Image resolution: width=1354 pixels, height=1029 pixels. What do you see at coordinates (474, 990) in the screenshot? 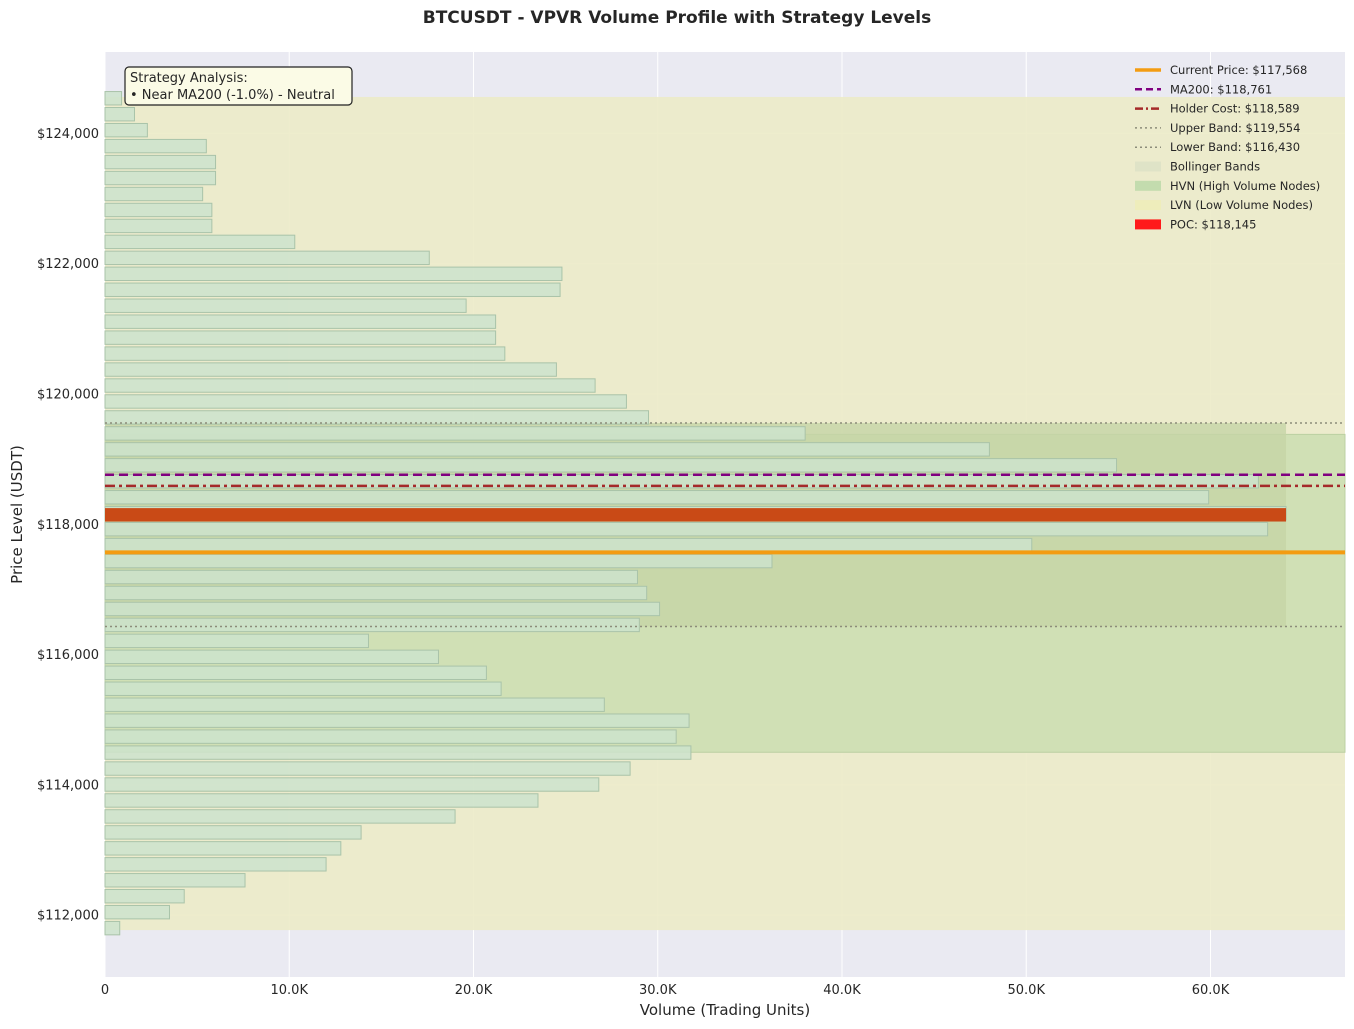
I see `x-tick-label: 20.0K` at bounding box center [474, 990].